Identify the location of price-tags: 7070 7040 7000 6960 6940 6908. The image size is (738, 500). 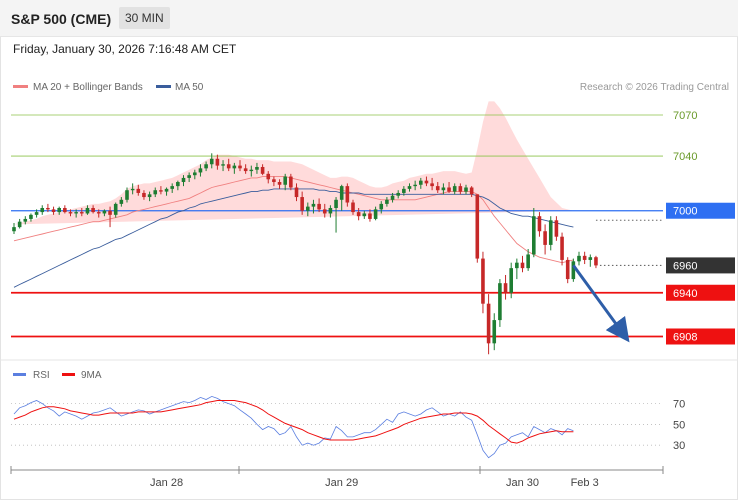
(700, 227).